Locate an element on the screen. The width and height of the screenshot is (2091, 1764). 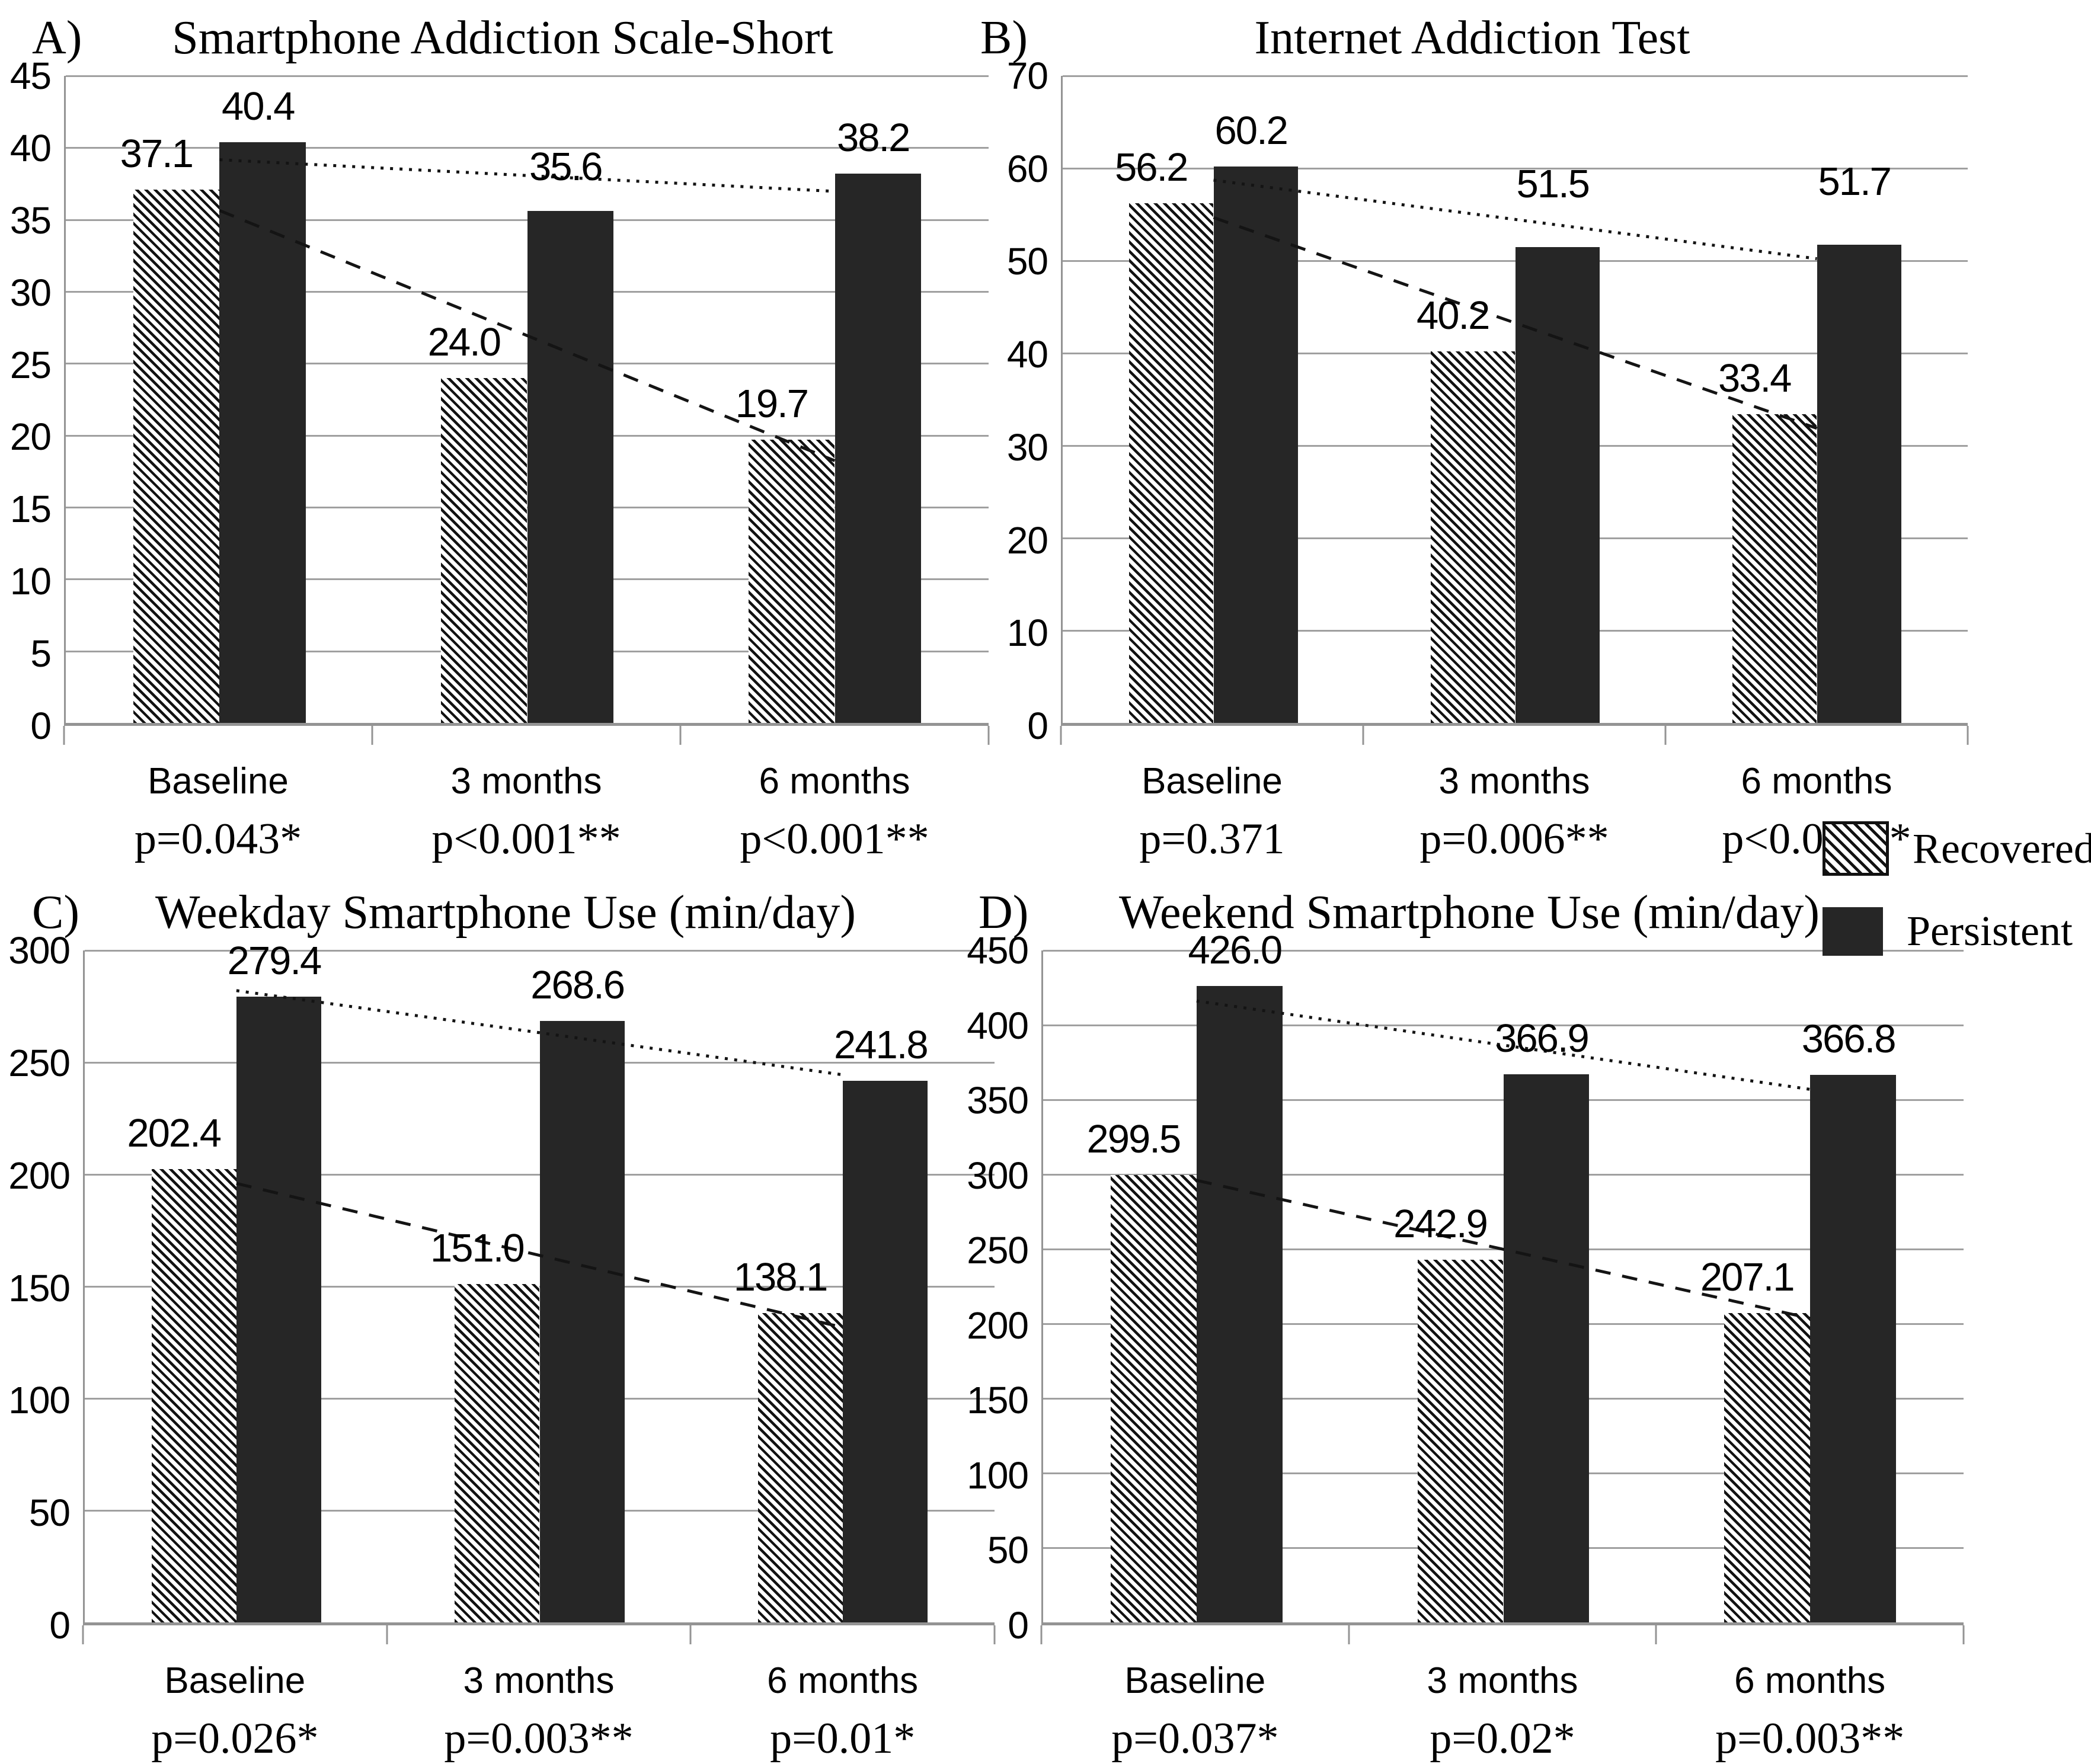
panel-letter-label: D) is located at coordinates (1004, 912).